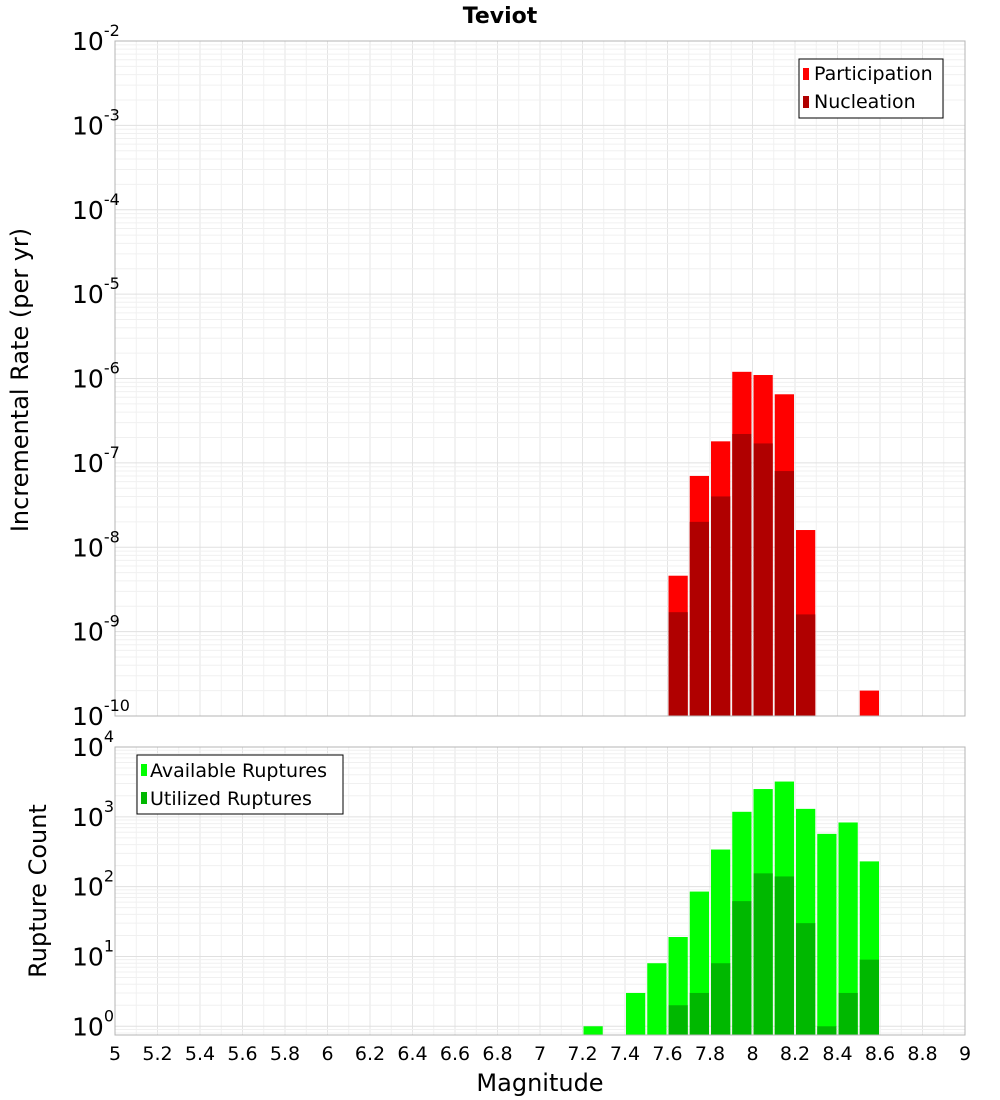 This screenshot has height=1100, width=1000. Describe the element at coordinates (285, 1054) in the screenshot. I see `x-tick-label: 5.8` at that location.